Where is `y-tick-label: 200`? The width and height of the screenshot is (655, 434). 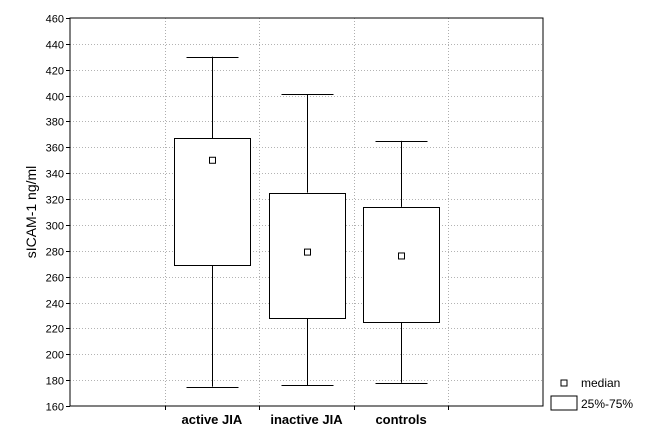
y-tick-label: 200 is located at coordinates (55, 356).